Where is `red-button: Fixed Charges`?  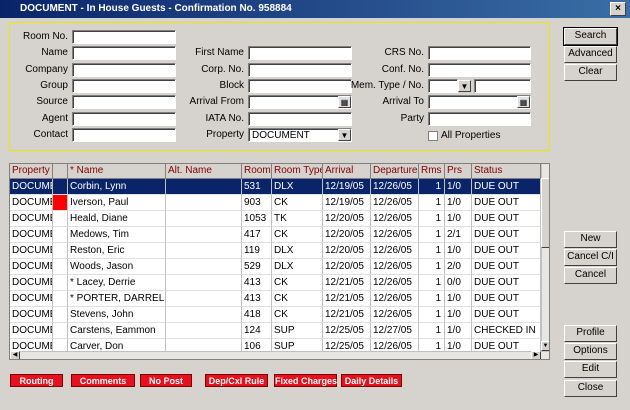
red-button: Fixed Charges is located at coordinates (306, 380).